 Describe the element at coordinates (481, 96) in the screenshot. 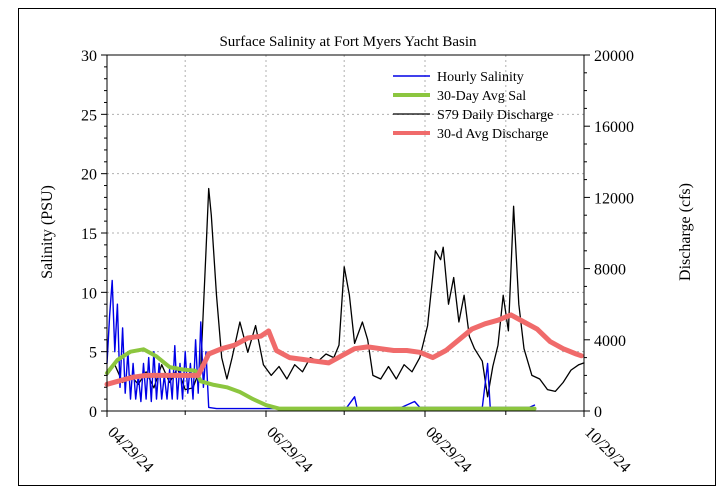

I see `legend-label-avg-salinity: 30-Day Avg Sal` at that location.